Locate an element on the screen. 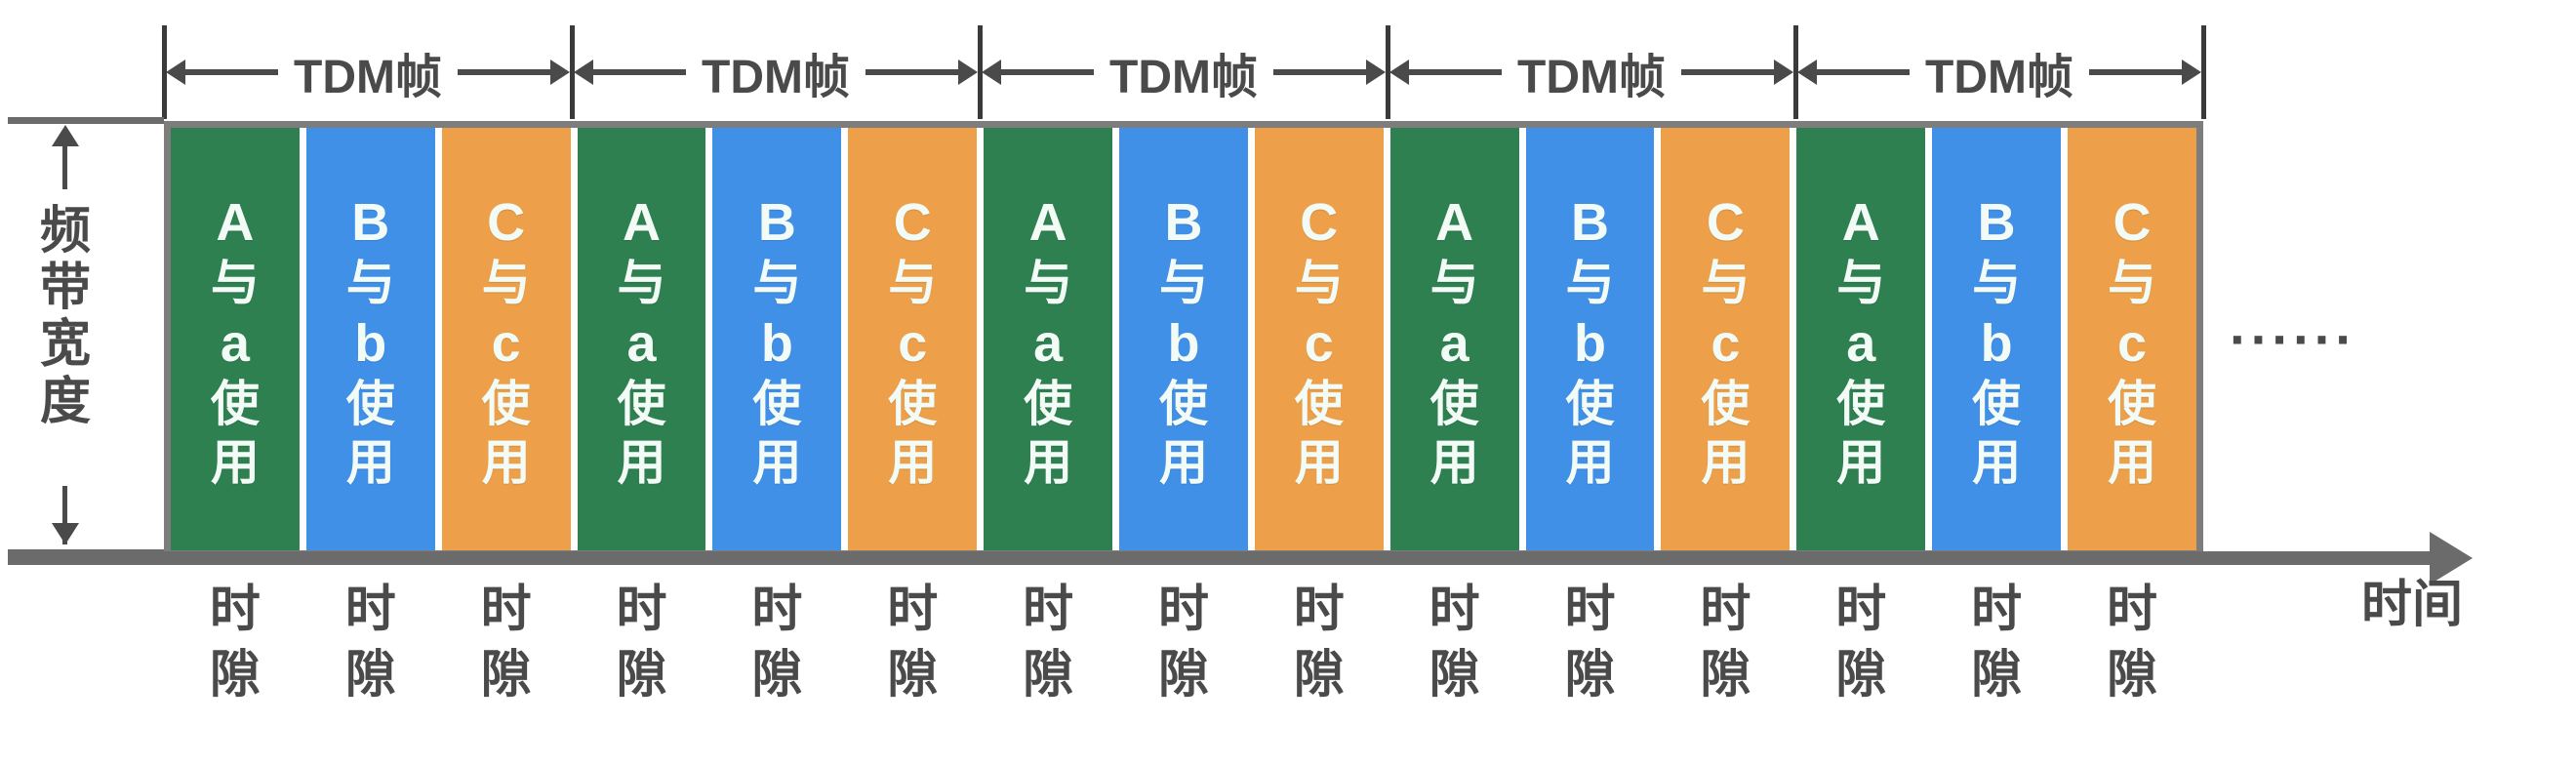 The width and height of the screenshot is (2576, 765). bandwidth-axis-label: 频带宽度 is located at coordinates (65, 316).